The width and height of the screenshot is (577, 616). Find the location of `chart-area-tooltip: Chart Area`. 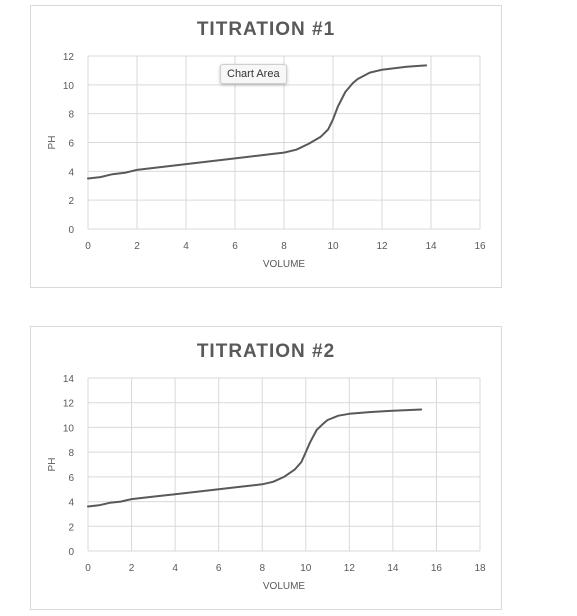

chart-area-tooltip: Chart Area is located at coordinates (253, 74).